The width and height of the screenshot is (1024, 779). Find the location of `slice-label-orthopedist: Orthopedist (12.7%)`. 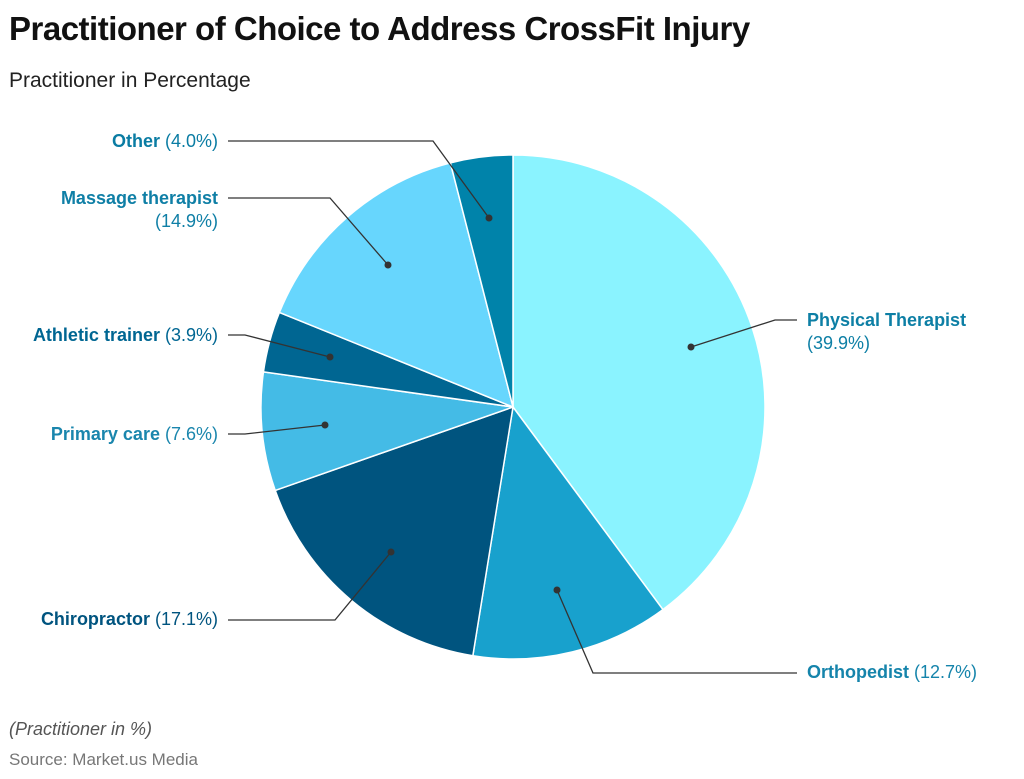

slice-label-orthopedist: Orthopedist (12.7%) is located at coordinates (892, 672).